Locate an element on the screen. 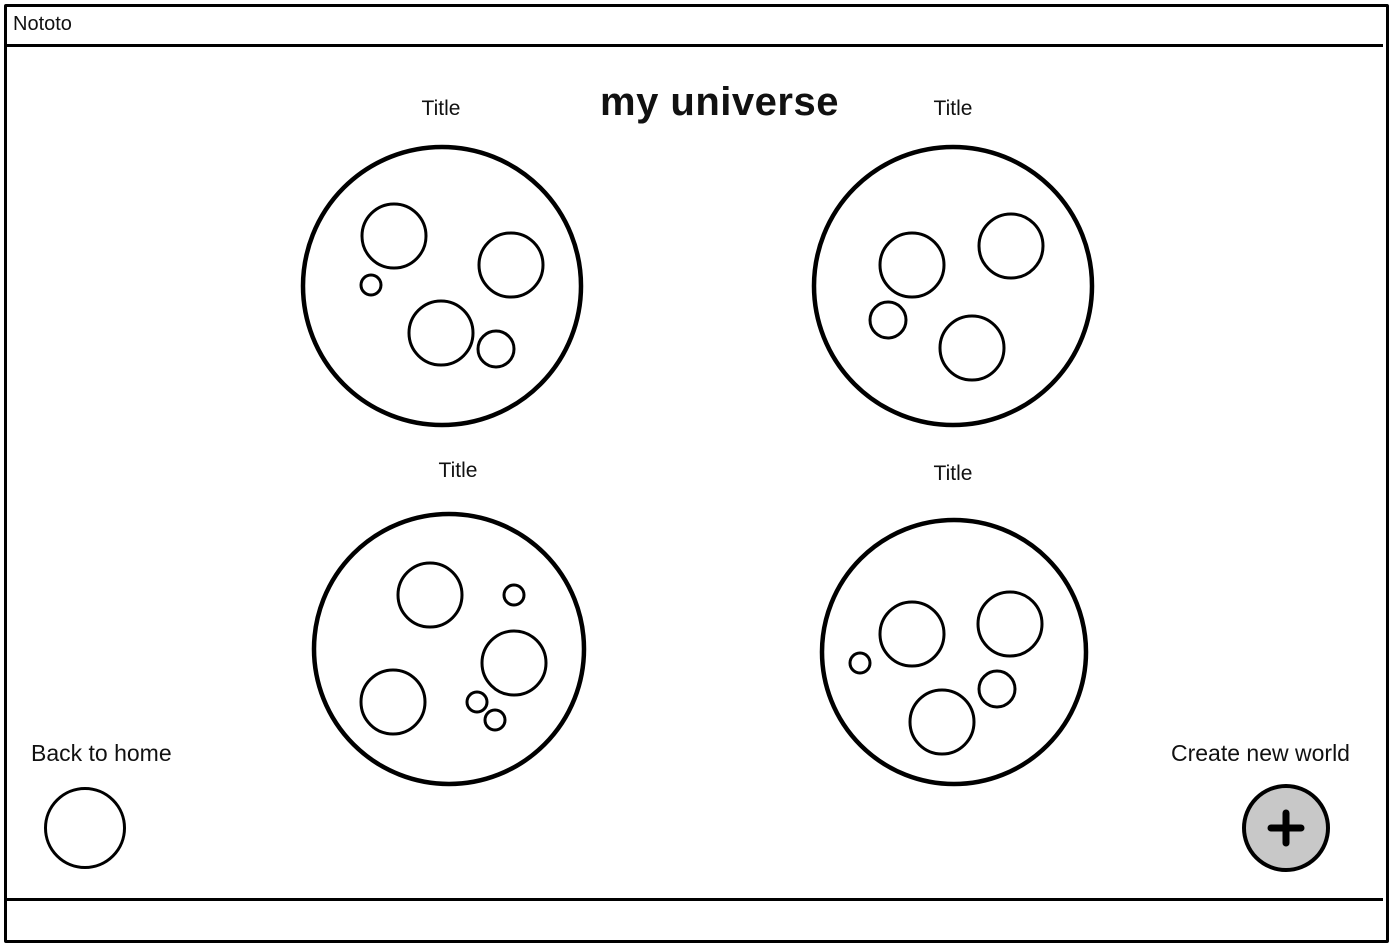  create-world-button is located at coordinates (1286, 828).